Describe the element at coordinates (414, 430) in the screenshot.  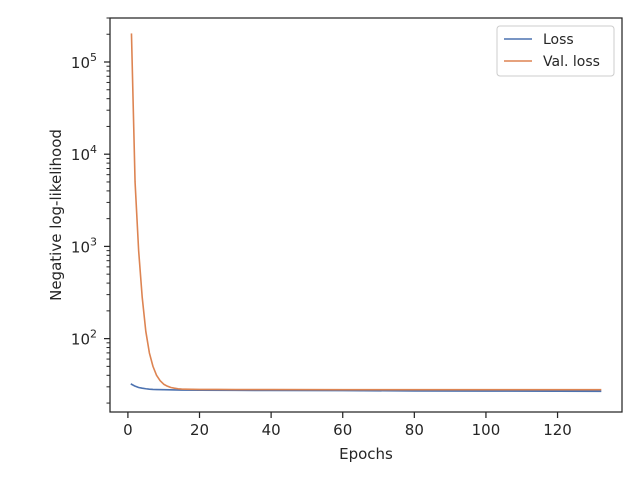
I see `x-tick-label: 80` at that location.